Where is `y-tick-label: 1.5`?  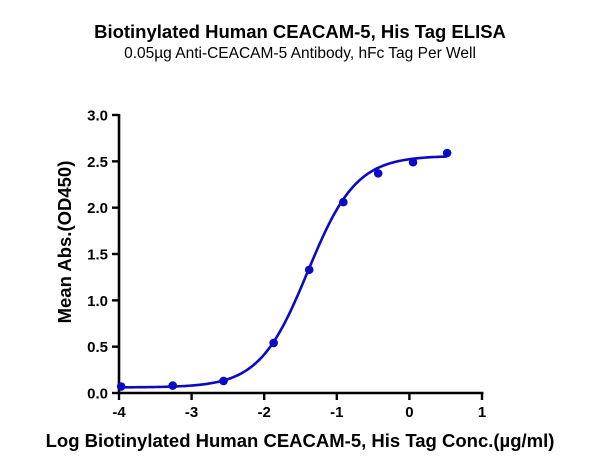
y-tick-label: 1.5 is located at coordinates (97, 255).